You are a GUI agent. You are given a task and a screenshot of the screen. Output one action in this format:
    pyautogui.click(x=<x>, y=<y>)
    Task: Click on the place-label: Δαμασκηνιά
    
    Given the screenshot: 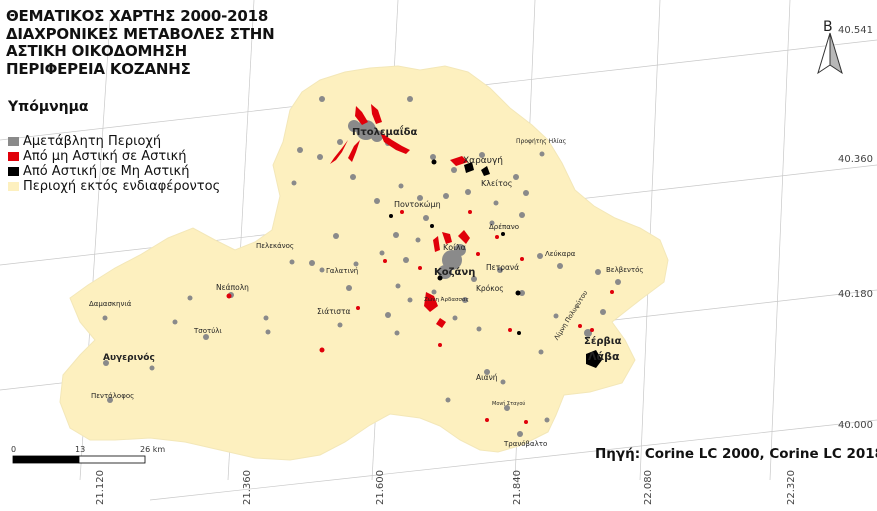 What is the action you would take?
    pyautogui.click(x=110, y=304)
    